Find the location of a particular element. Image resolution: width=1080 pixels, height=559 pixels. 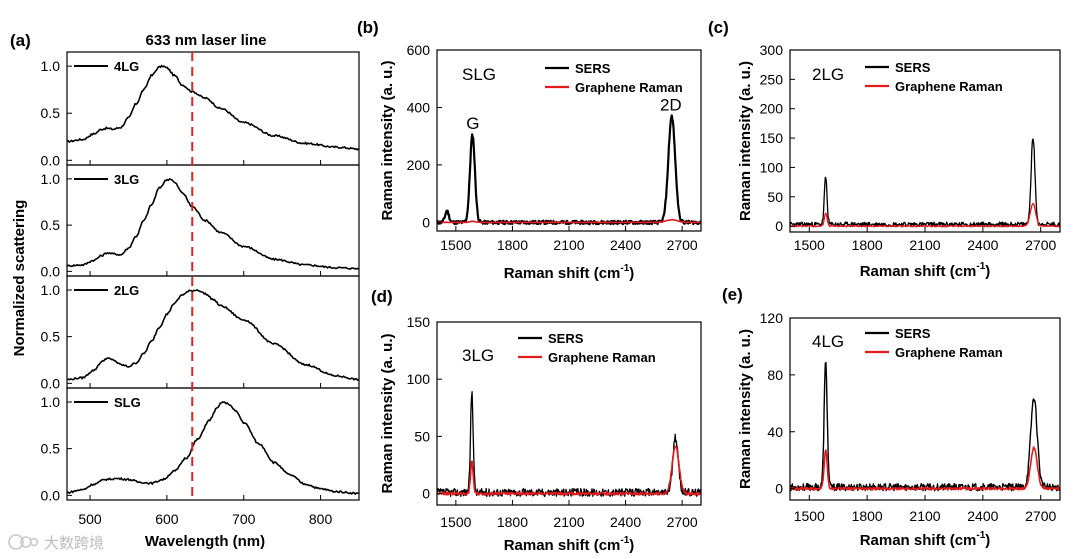

peak-annotation: 2D is located at coordinates (671, 104).